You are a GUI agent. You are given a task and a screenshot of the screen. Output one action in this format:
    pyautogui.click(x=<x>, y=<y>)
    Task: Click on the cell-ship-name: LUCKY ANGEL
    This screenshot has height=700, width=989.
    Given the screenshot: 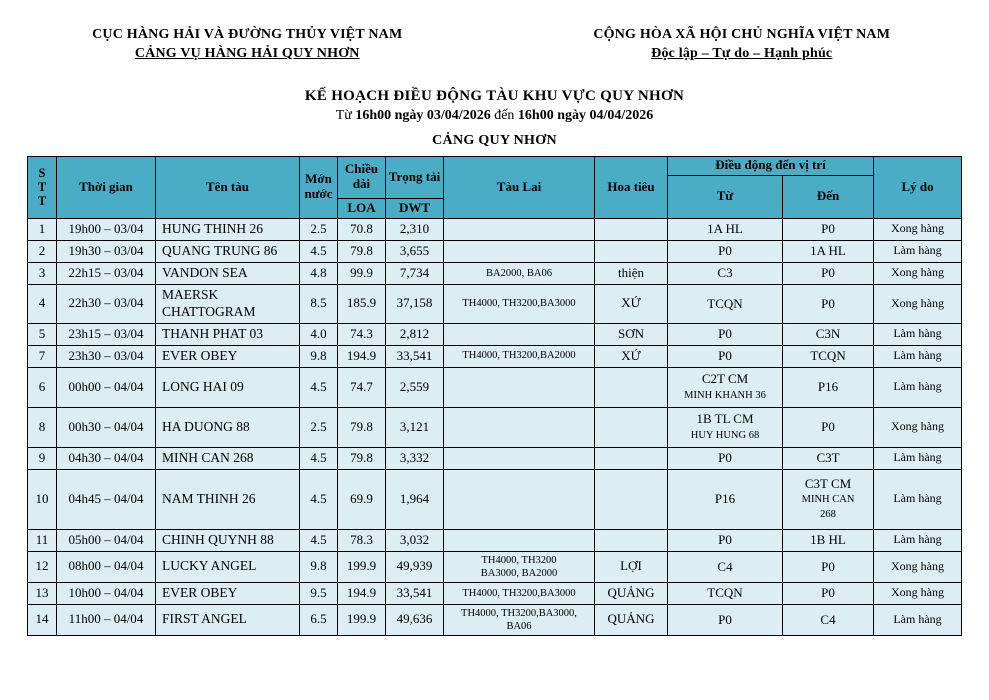 What is the action you would take?
    pyautogui.click(x=227, y=566)
    